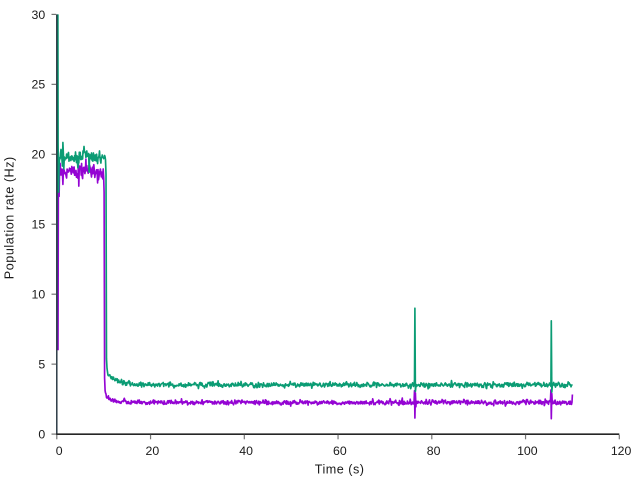 The width and height of the screenshot is (640, 480). Describe the element at coordinates (434, 451) in the screenshot. I see `svg-text: 80` at that location.